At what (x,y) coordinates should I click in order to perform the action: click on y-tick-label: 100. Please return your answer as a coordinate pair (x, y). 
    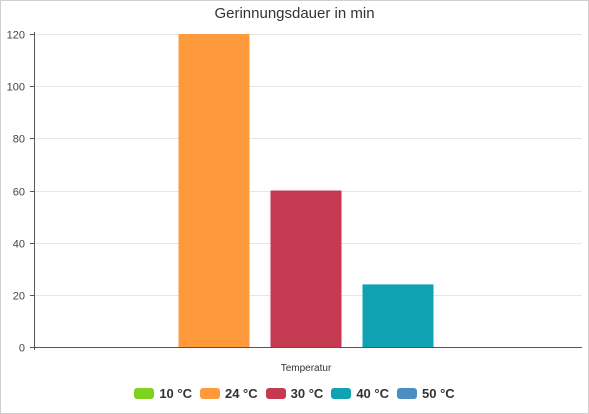
    Looking at the image, I should click on (16, 88).